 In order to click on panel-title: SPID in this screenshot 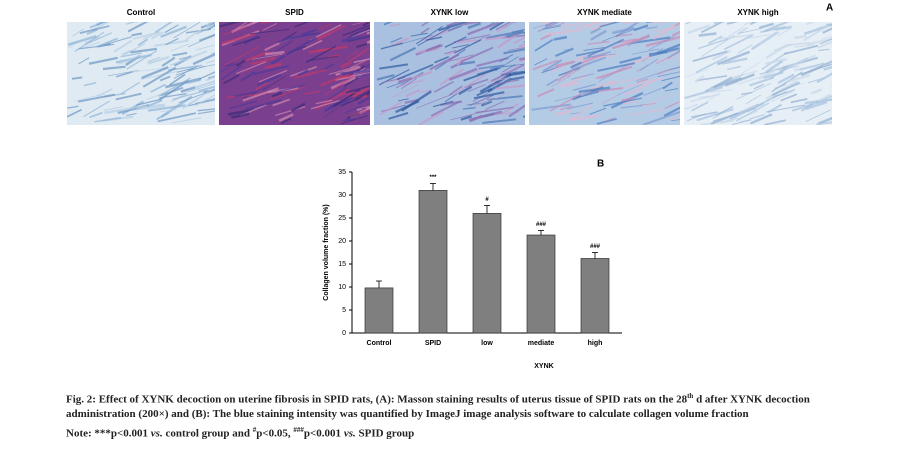, I will do `click(294, 12)`.